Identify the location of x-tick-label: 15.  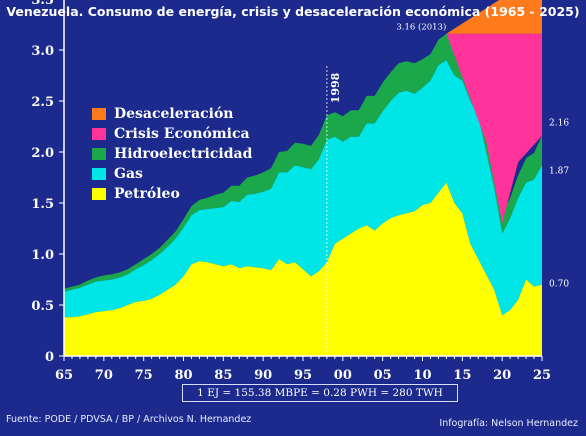
(462, 375).